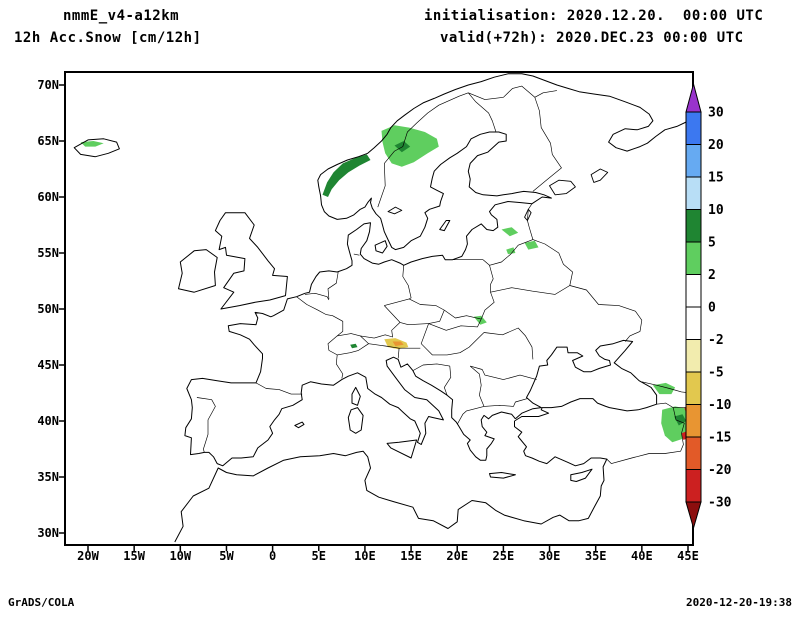 The width and height of the screenshot is (800, 618). What do you see at coordinates (48, 309) in the screenshot?
I see `lat-tick-label: 50N` at bounding box center [48, 309].